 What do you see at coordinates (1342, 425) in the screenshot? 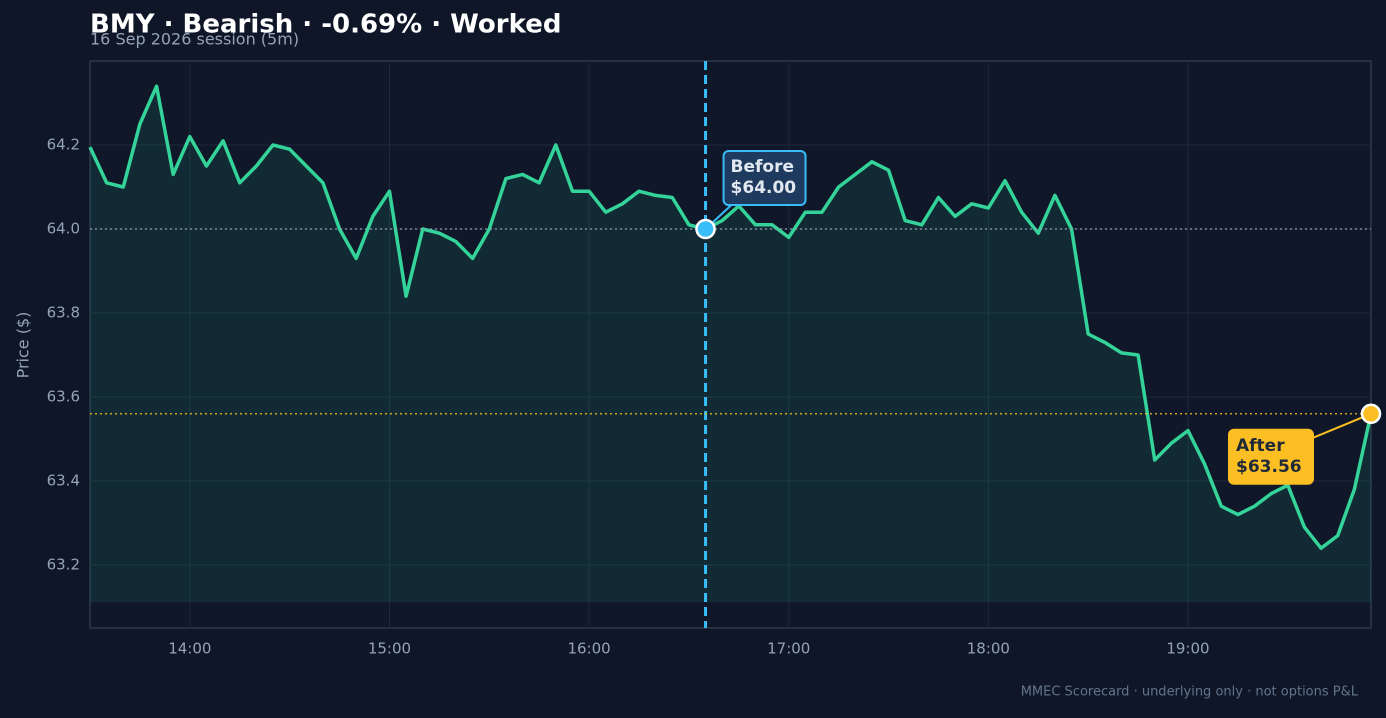
I see `annotation-arrow` at bounding box center [1342, 425].